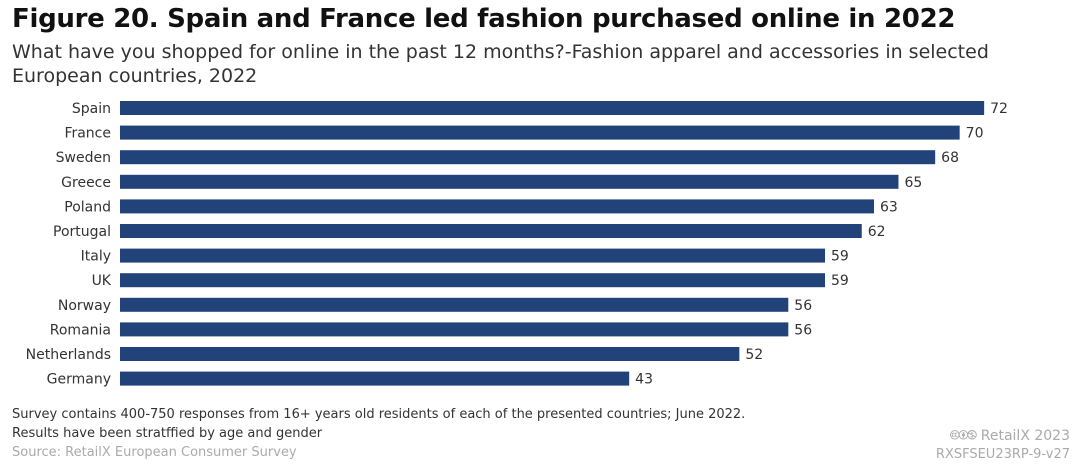  I want to click on bar-portugal, so click(491, 231).